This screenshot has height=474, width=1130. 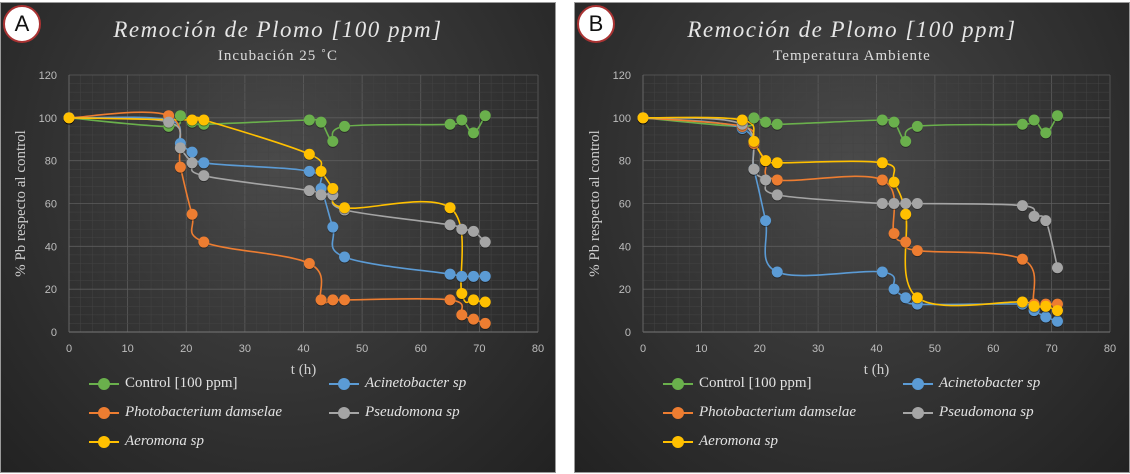 I want to click on y-axis-title: % Pb respecto al control, so click(x=595, y=203).